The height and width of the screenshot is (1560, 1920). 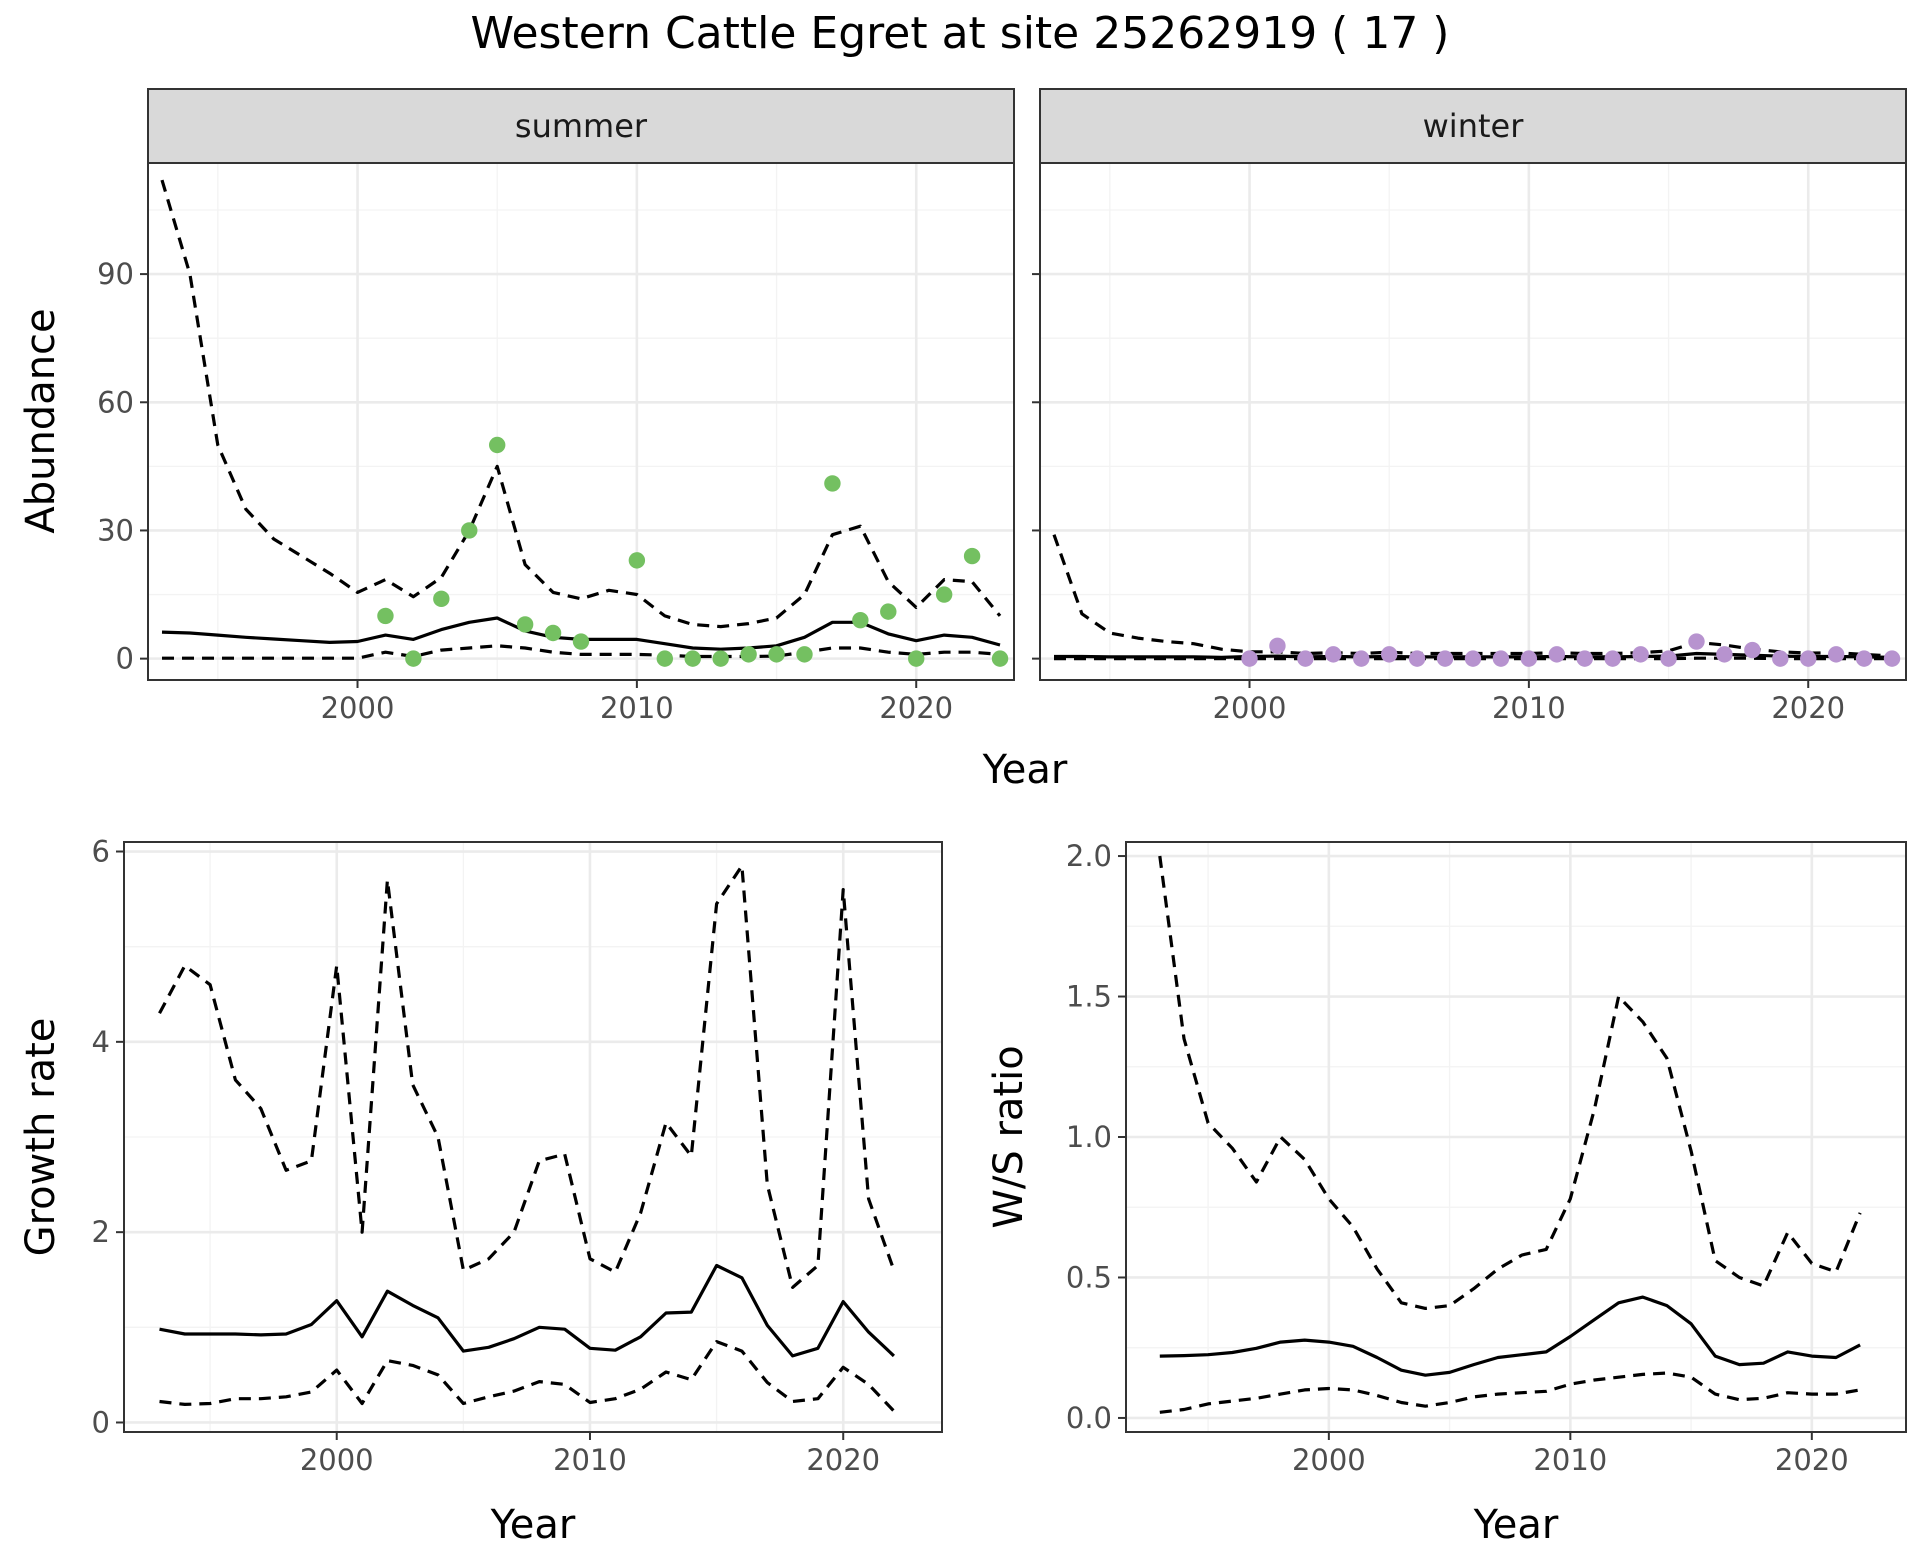 What do you see at coordinates (1009, 1136) in the screenshot?
I see `ratio-y-axis-title: W/S ratio` at bounding box center [1009, 1136].